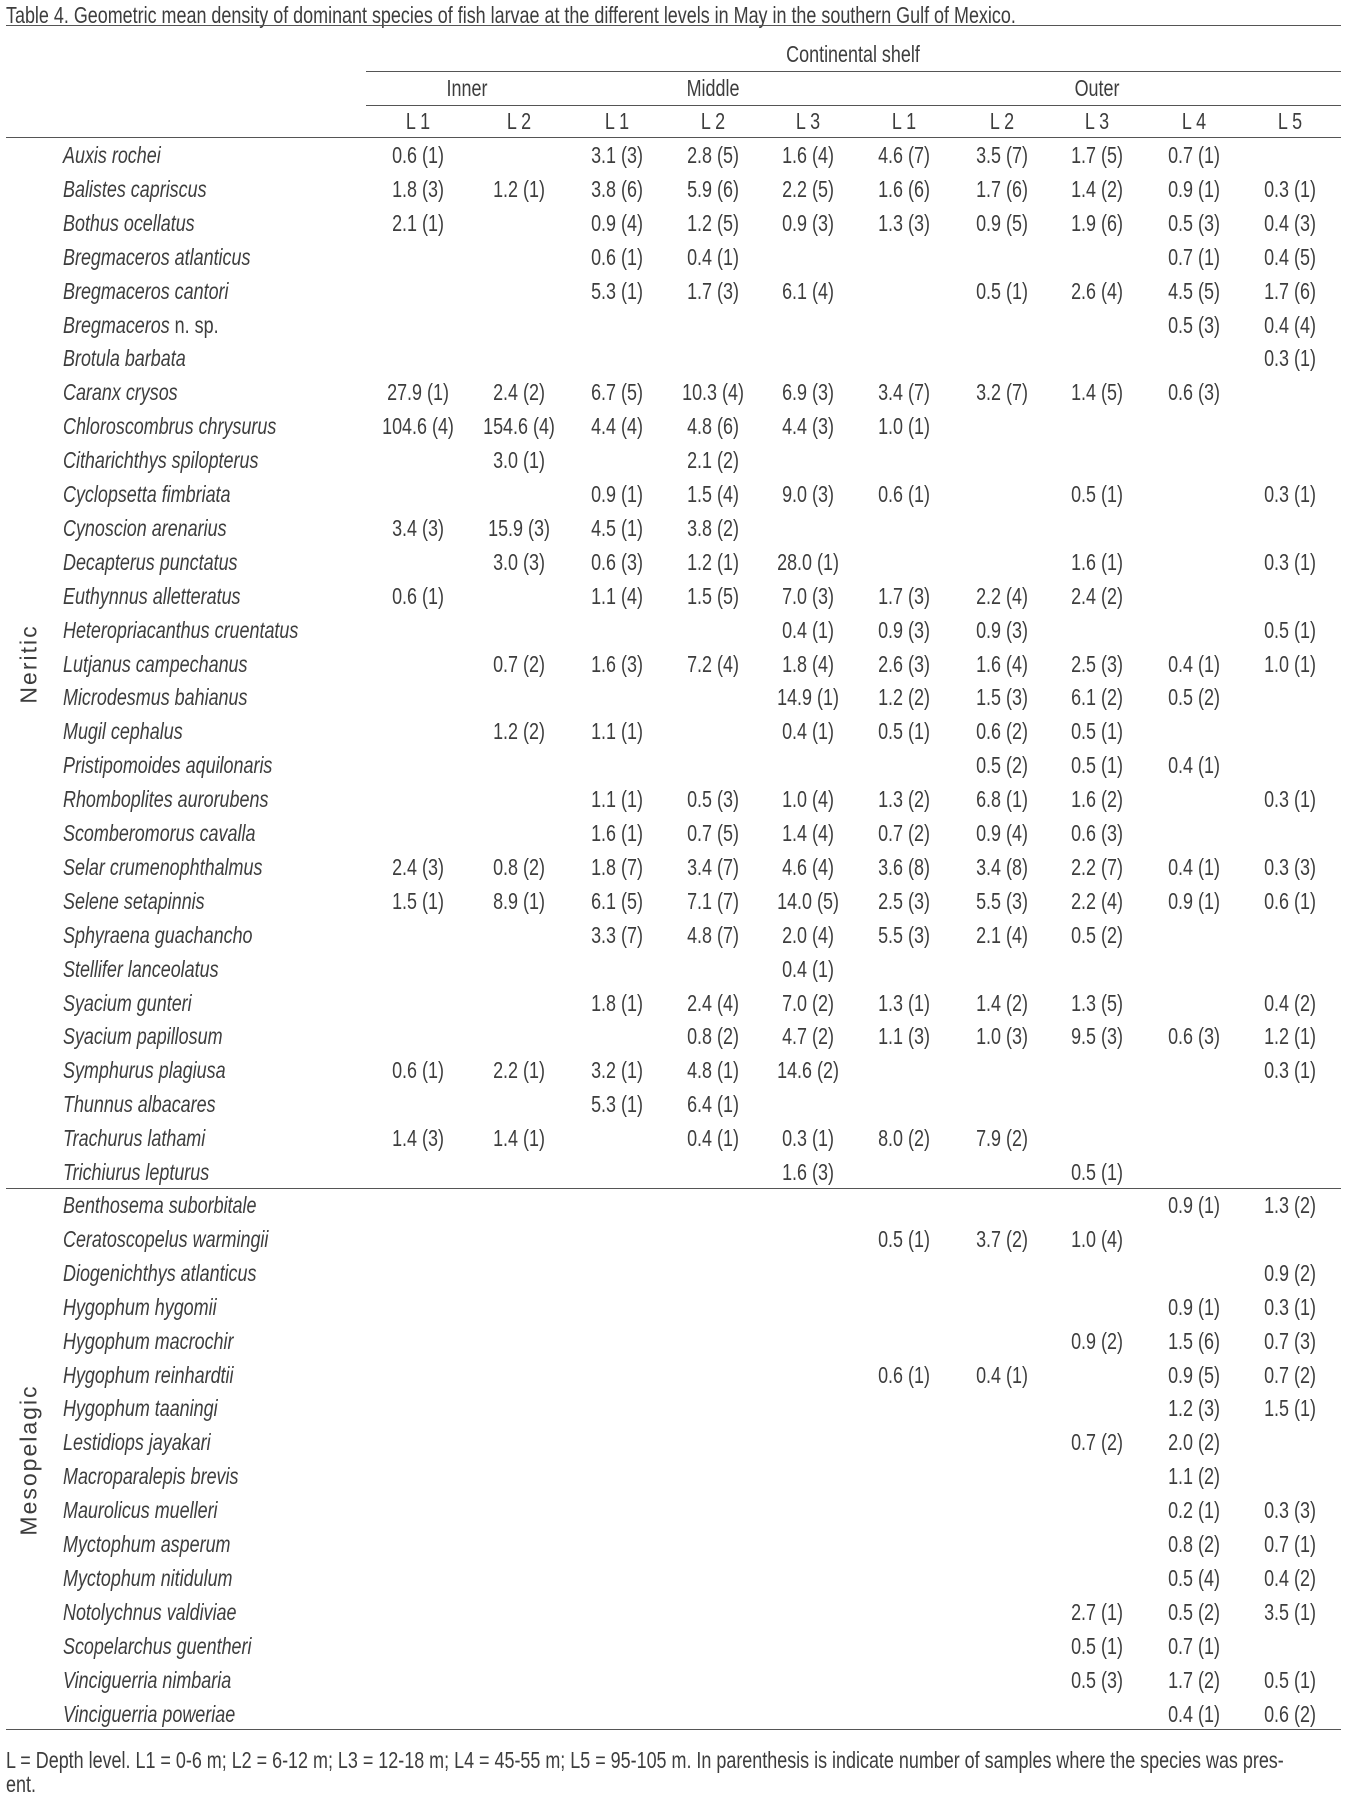 The height and width of the screenshot is (1799, 1345). Describe the element at coordinates (1290, 1713) in the screenshot. I see `table-cell: 0.6 (2)` at that location.